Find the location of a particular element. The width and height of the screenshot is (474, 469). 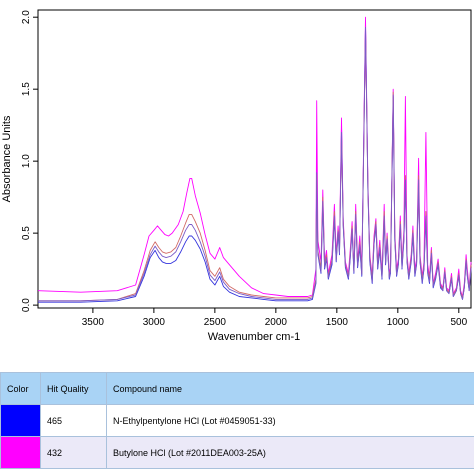

y-tick-label: 2.0 is located at coordinates (26, 17).